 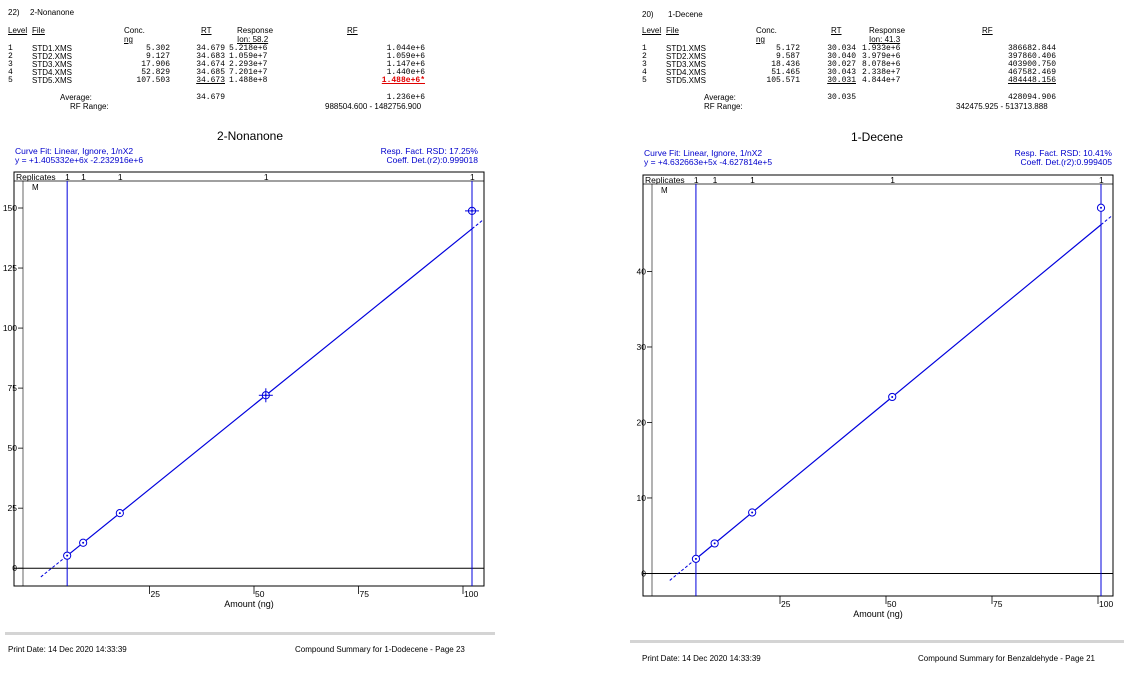 What do you see at coordinates (79, 160) in the screenshot?
I see `fit-equation: y = +1.405332e+6x -2.232916e+6` at bounding box center [79, 160].